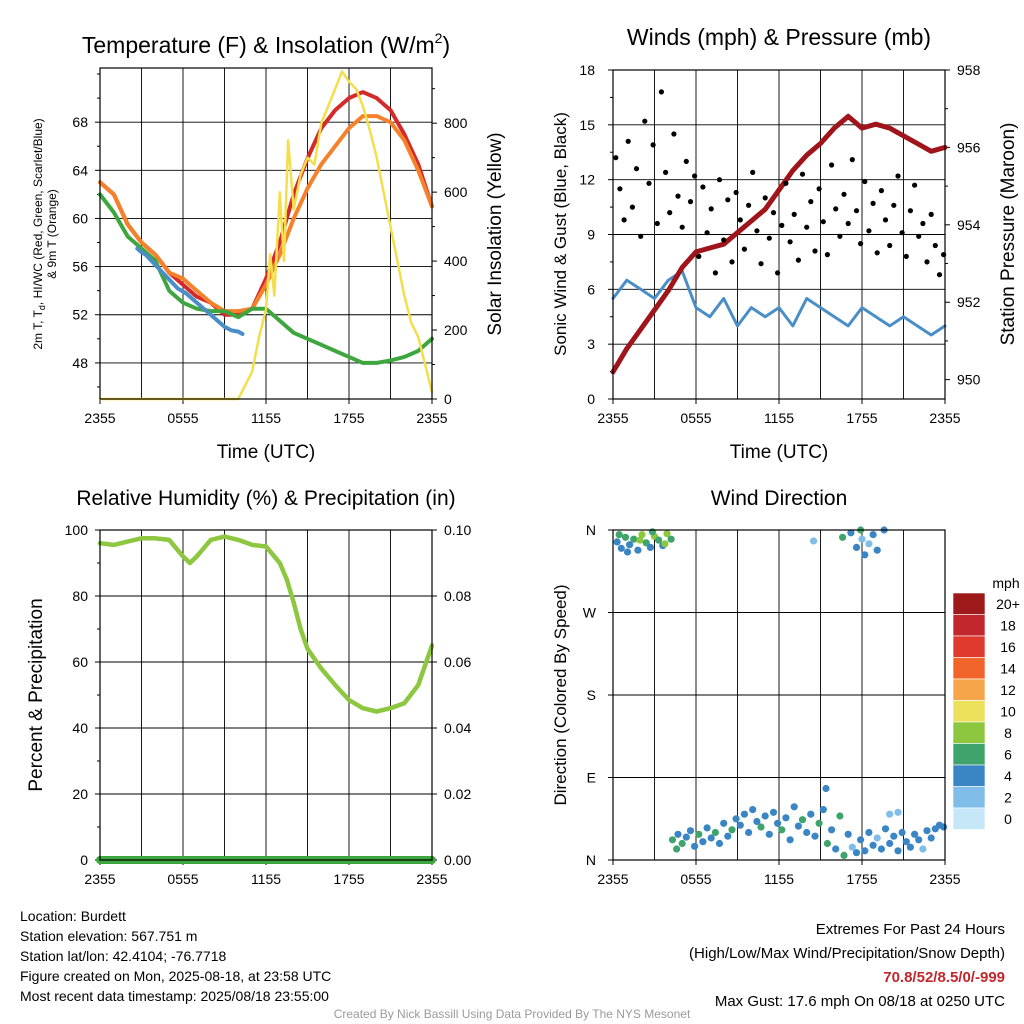  What do you see at coordinates (84, 860) in the screenshot?
I see `y-tick-label: 0` at bounding box center [84, 860].